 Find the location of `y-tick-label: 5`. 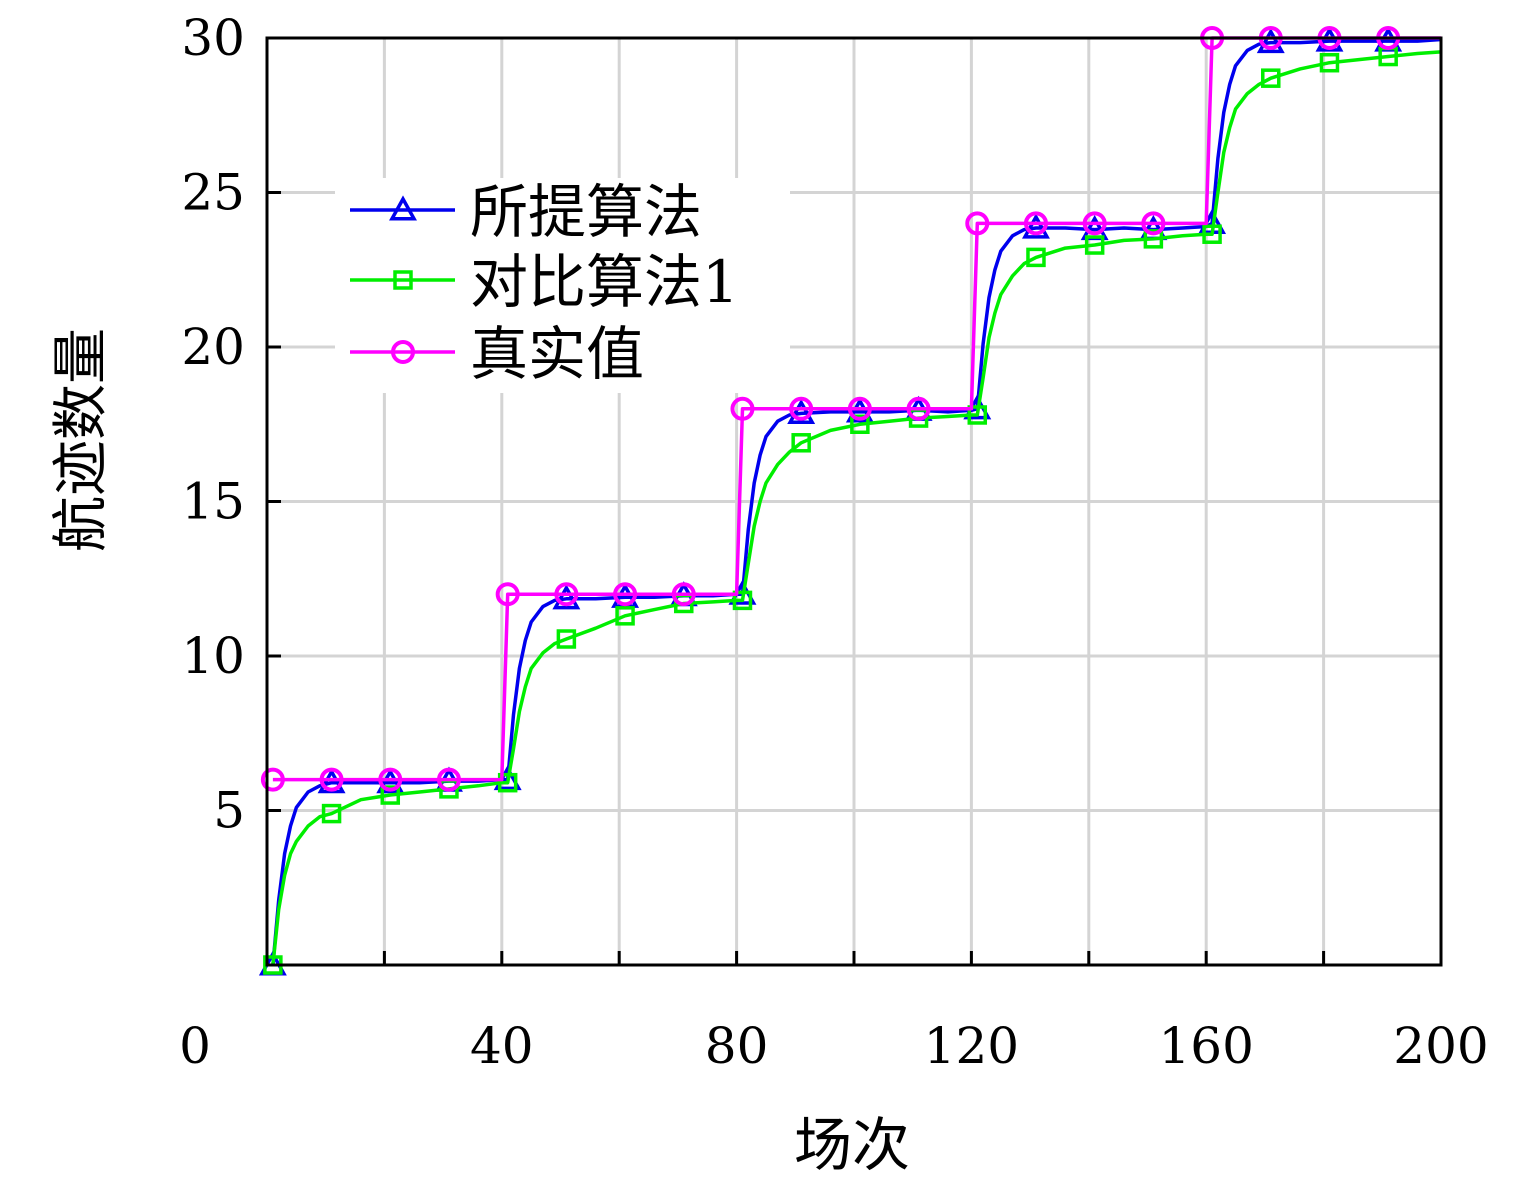

y-tick-label: 5 is located at coordinates (229, 811).